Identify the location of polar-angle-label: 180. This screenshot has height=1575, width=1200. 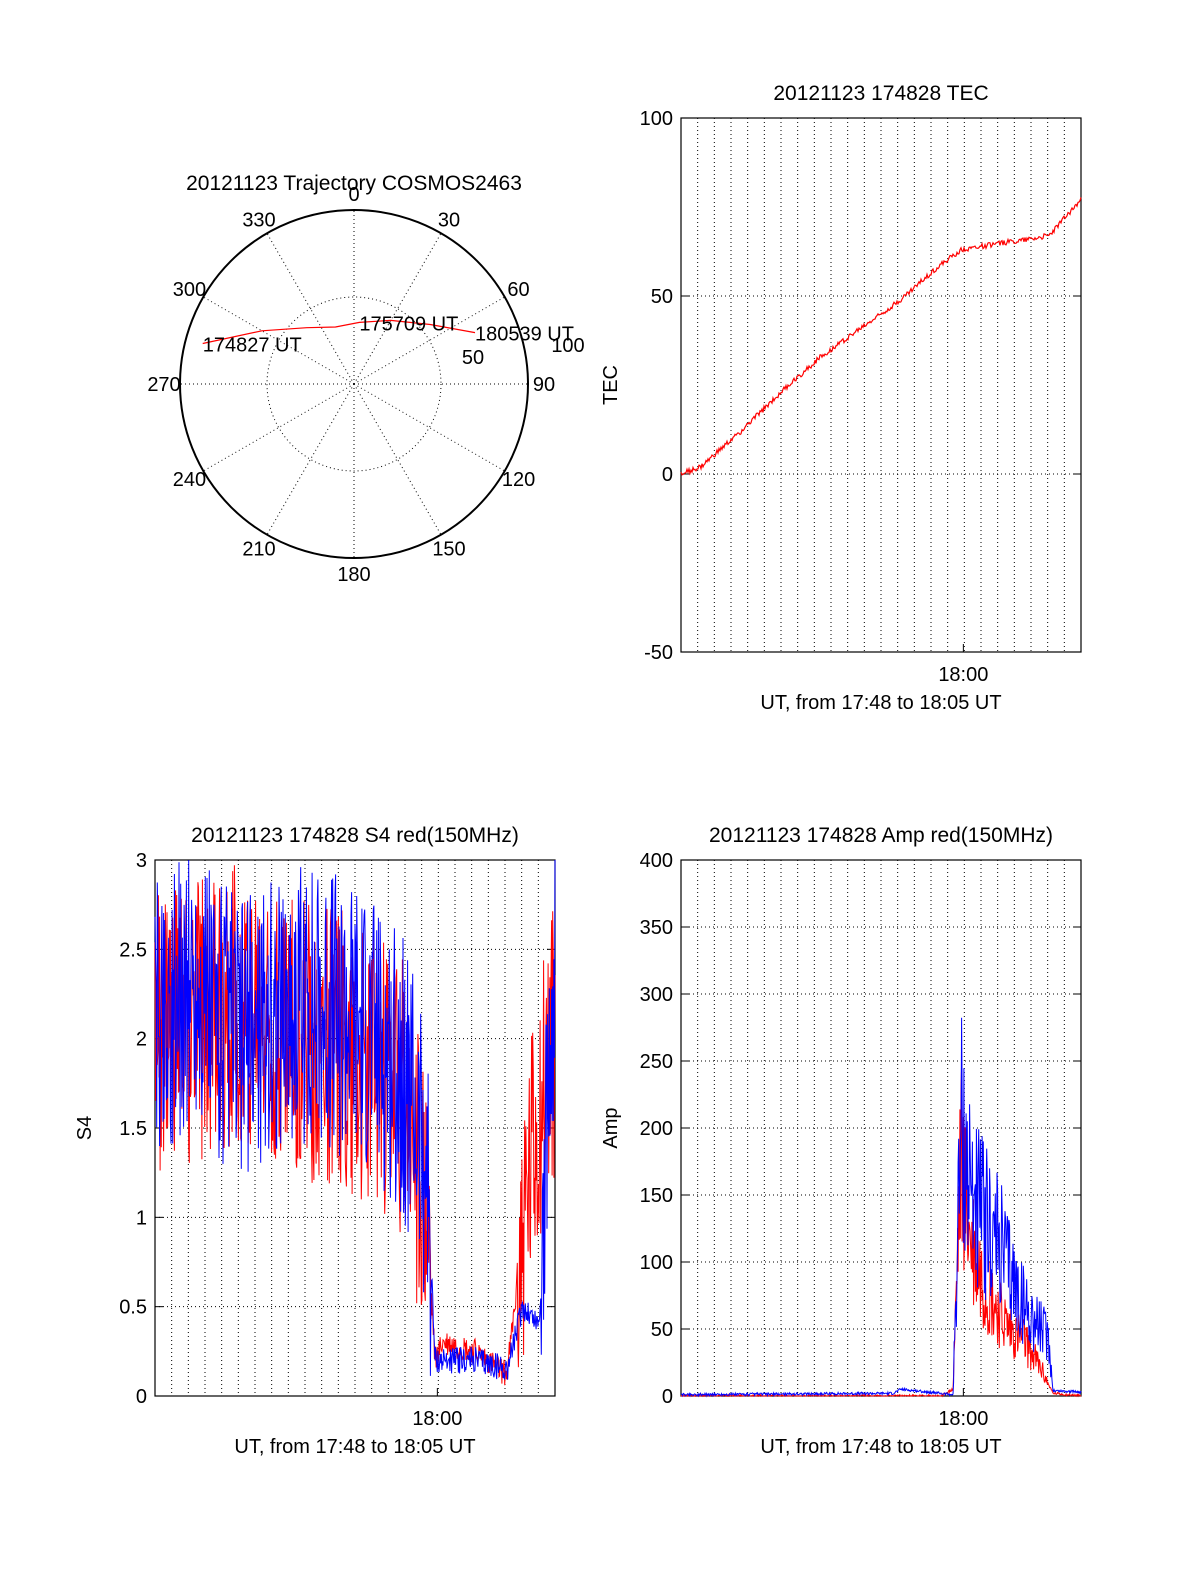
(353, 575).